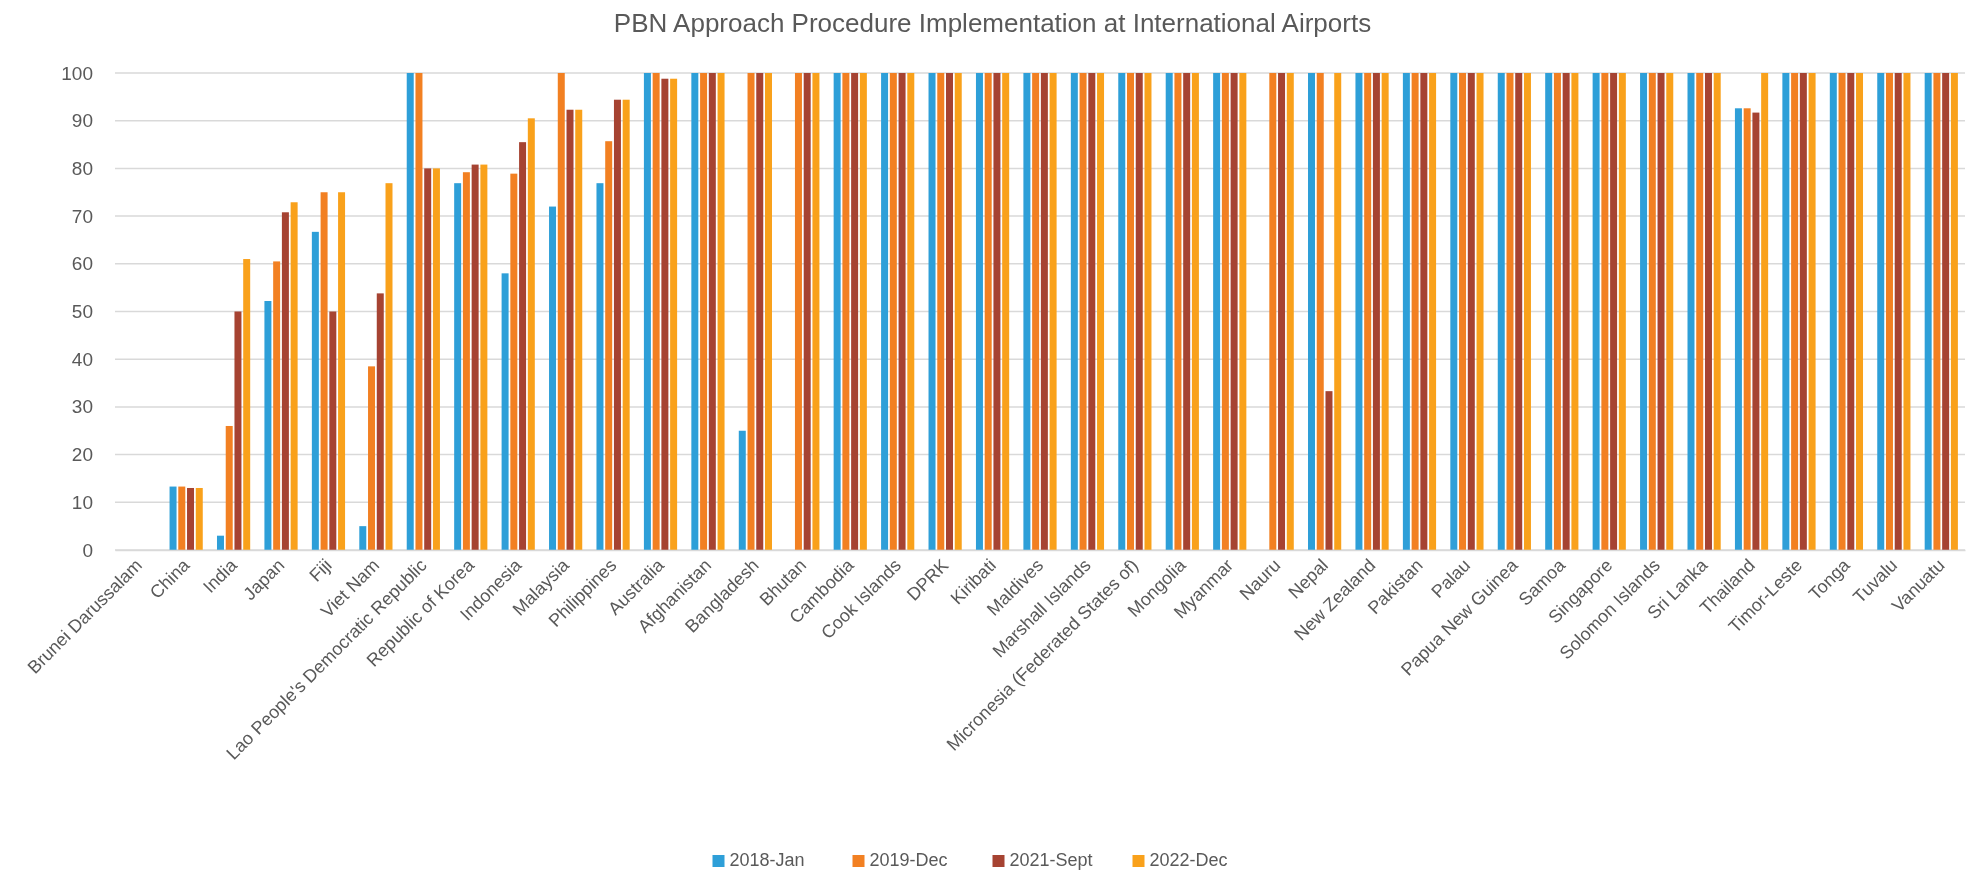  Describe the element at coordinates (87, 550) in the screenshot. I see `y-tick-label: 0` at that location.